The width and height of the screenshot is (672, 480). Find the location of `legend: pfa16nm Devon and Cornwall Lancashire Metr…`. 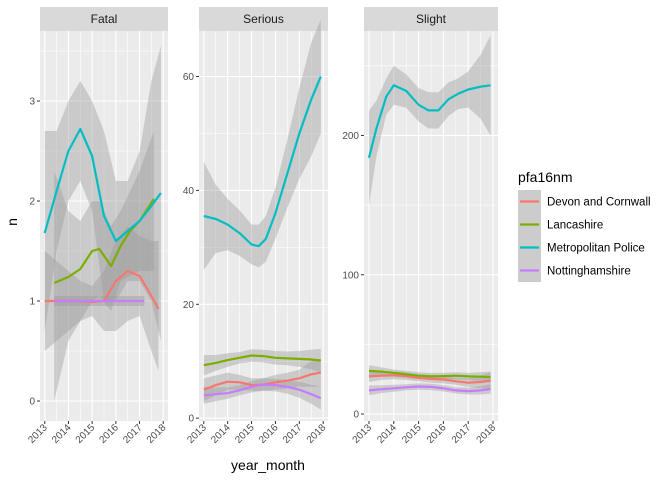

legend: pfa16nm Devon and Cornwall Lancashire Metr… is located at coordinates (584, 225).